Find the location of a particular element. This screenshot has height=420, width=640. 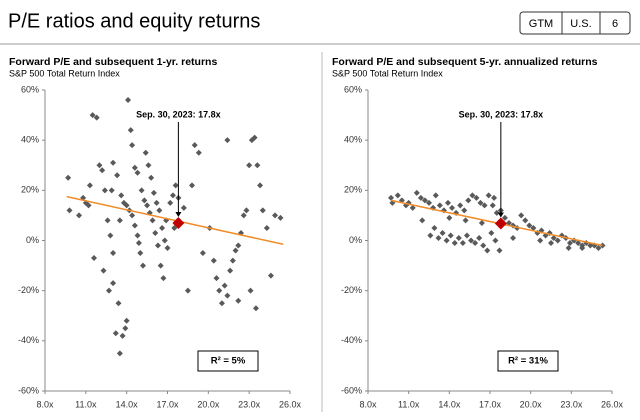

x-tick-label: 17.0x is located at coordinates (167, 404).